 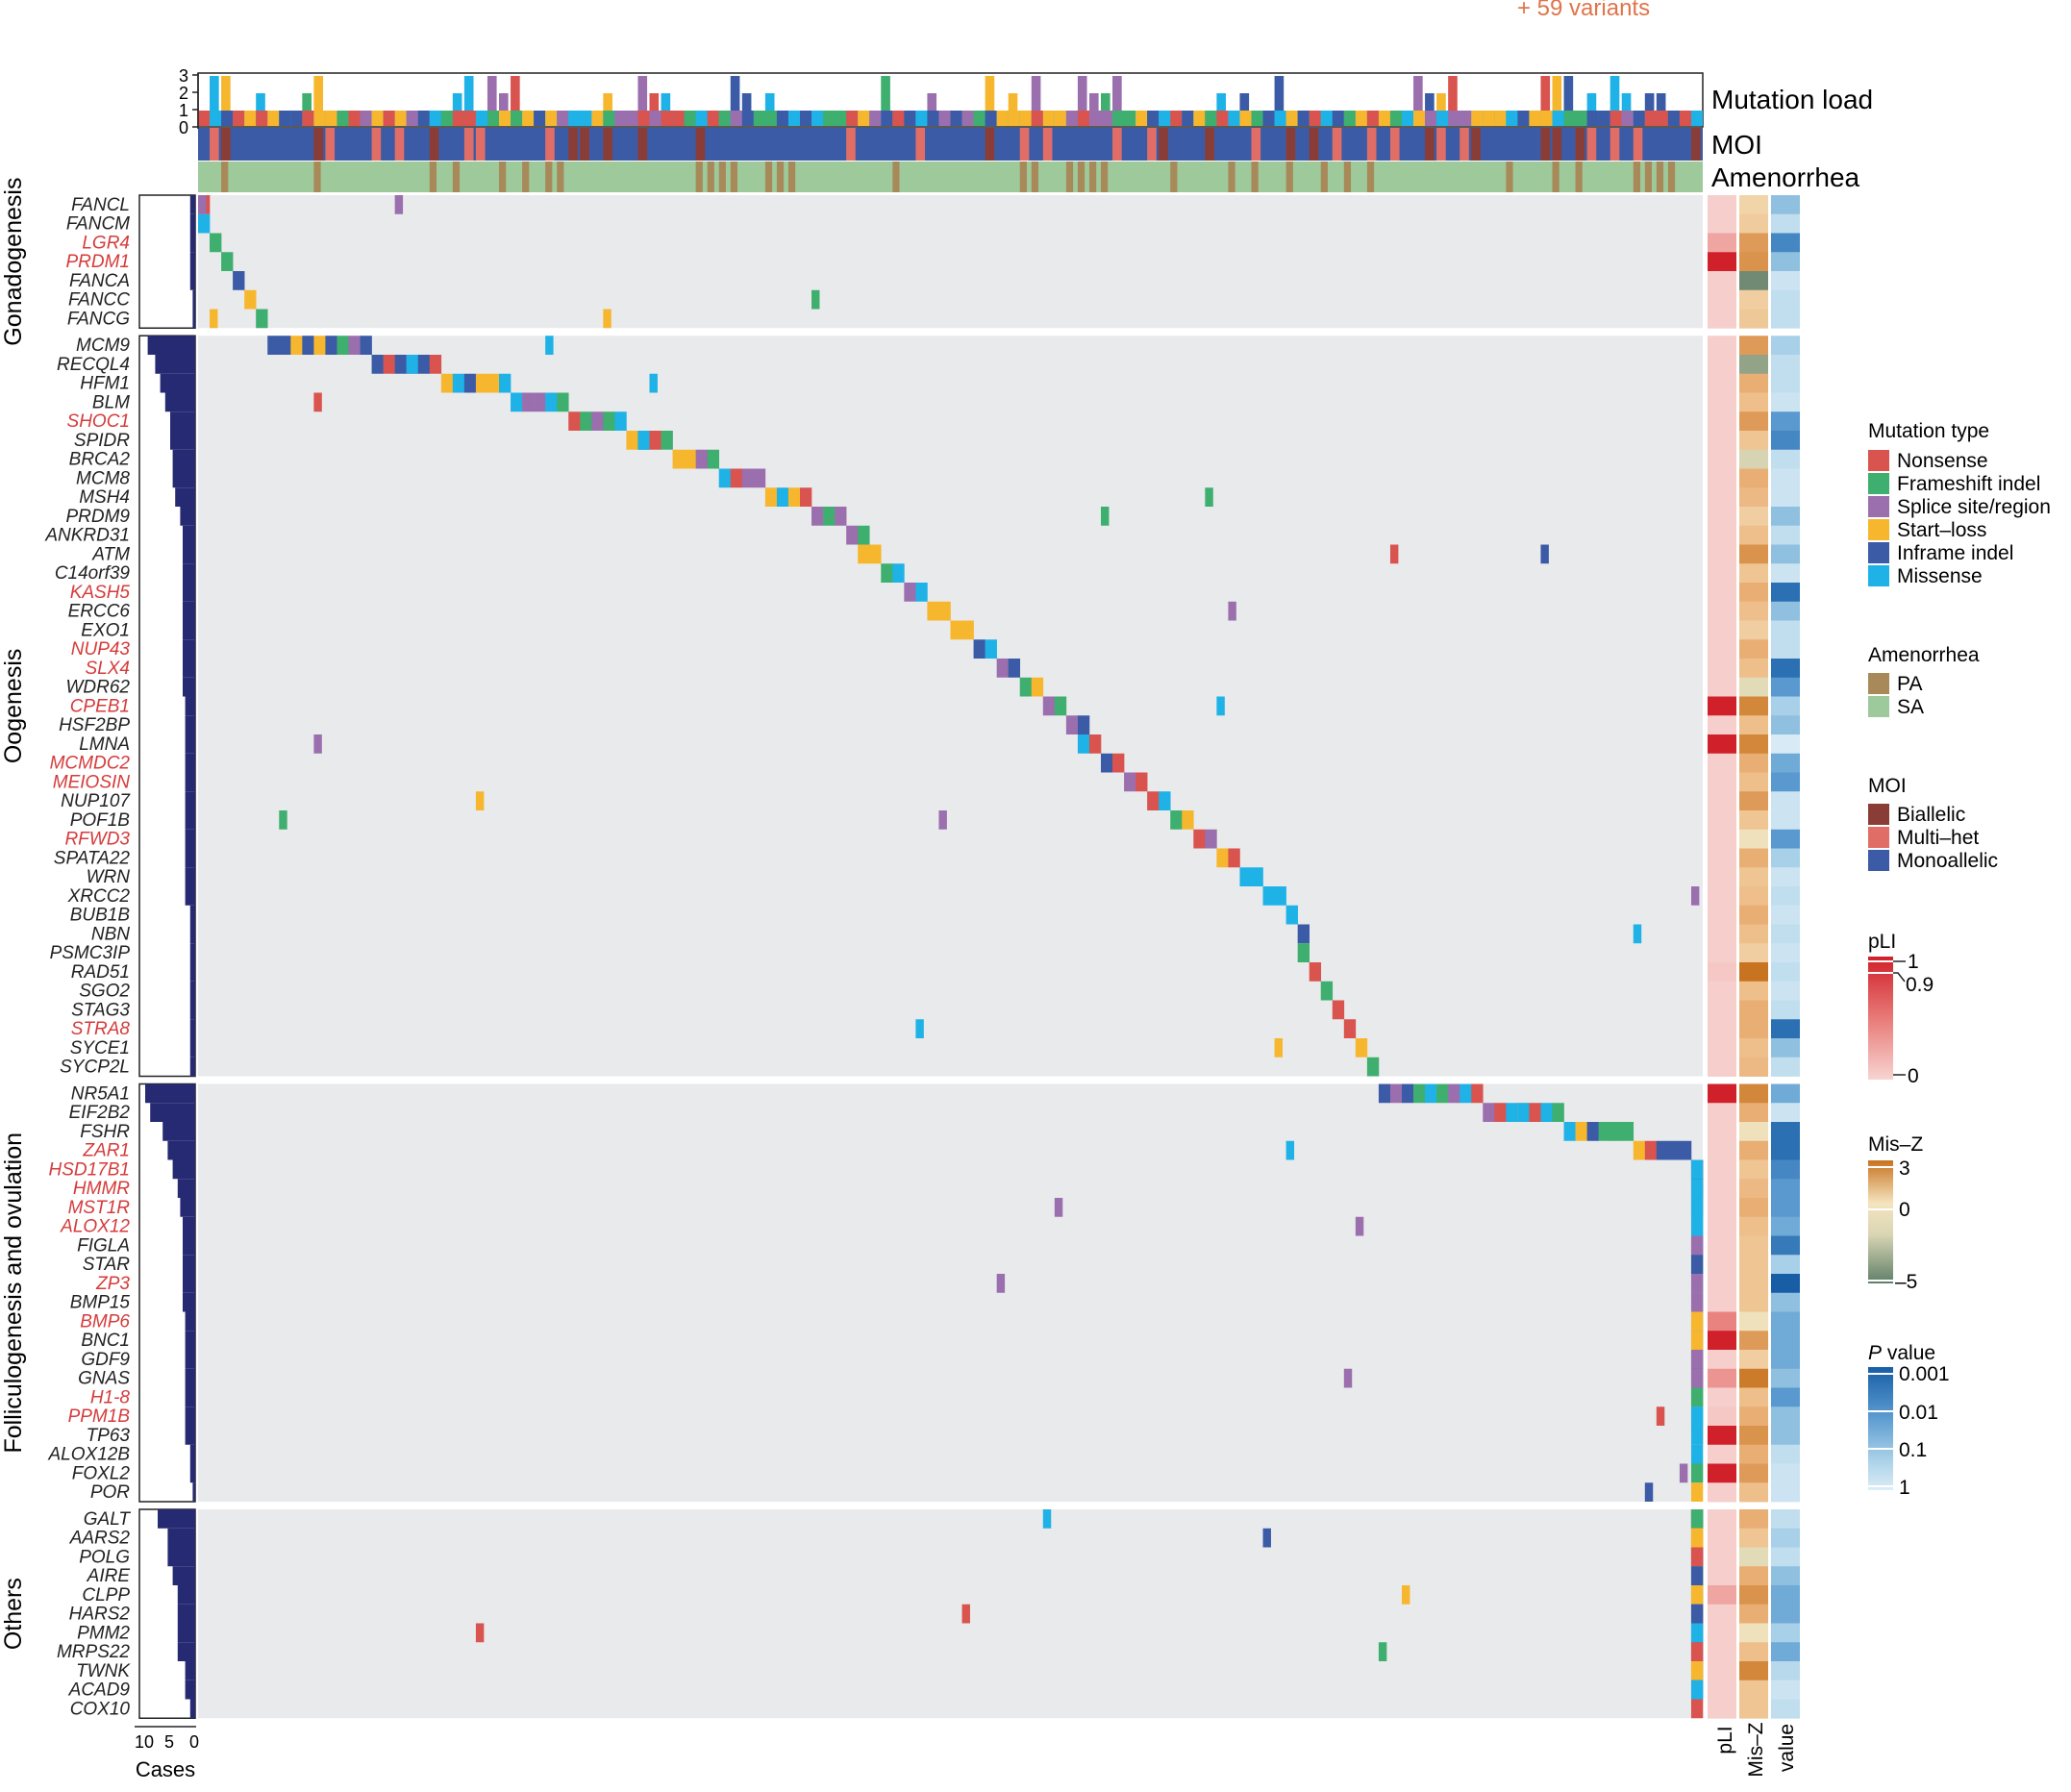 I want to click on gene-label: MSH4, so click(x=104, y=497).